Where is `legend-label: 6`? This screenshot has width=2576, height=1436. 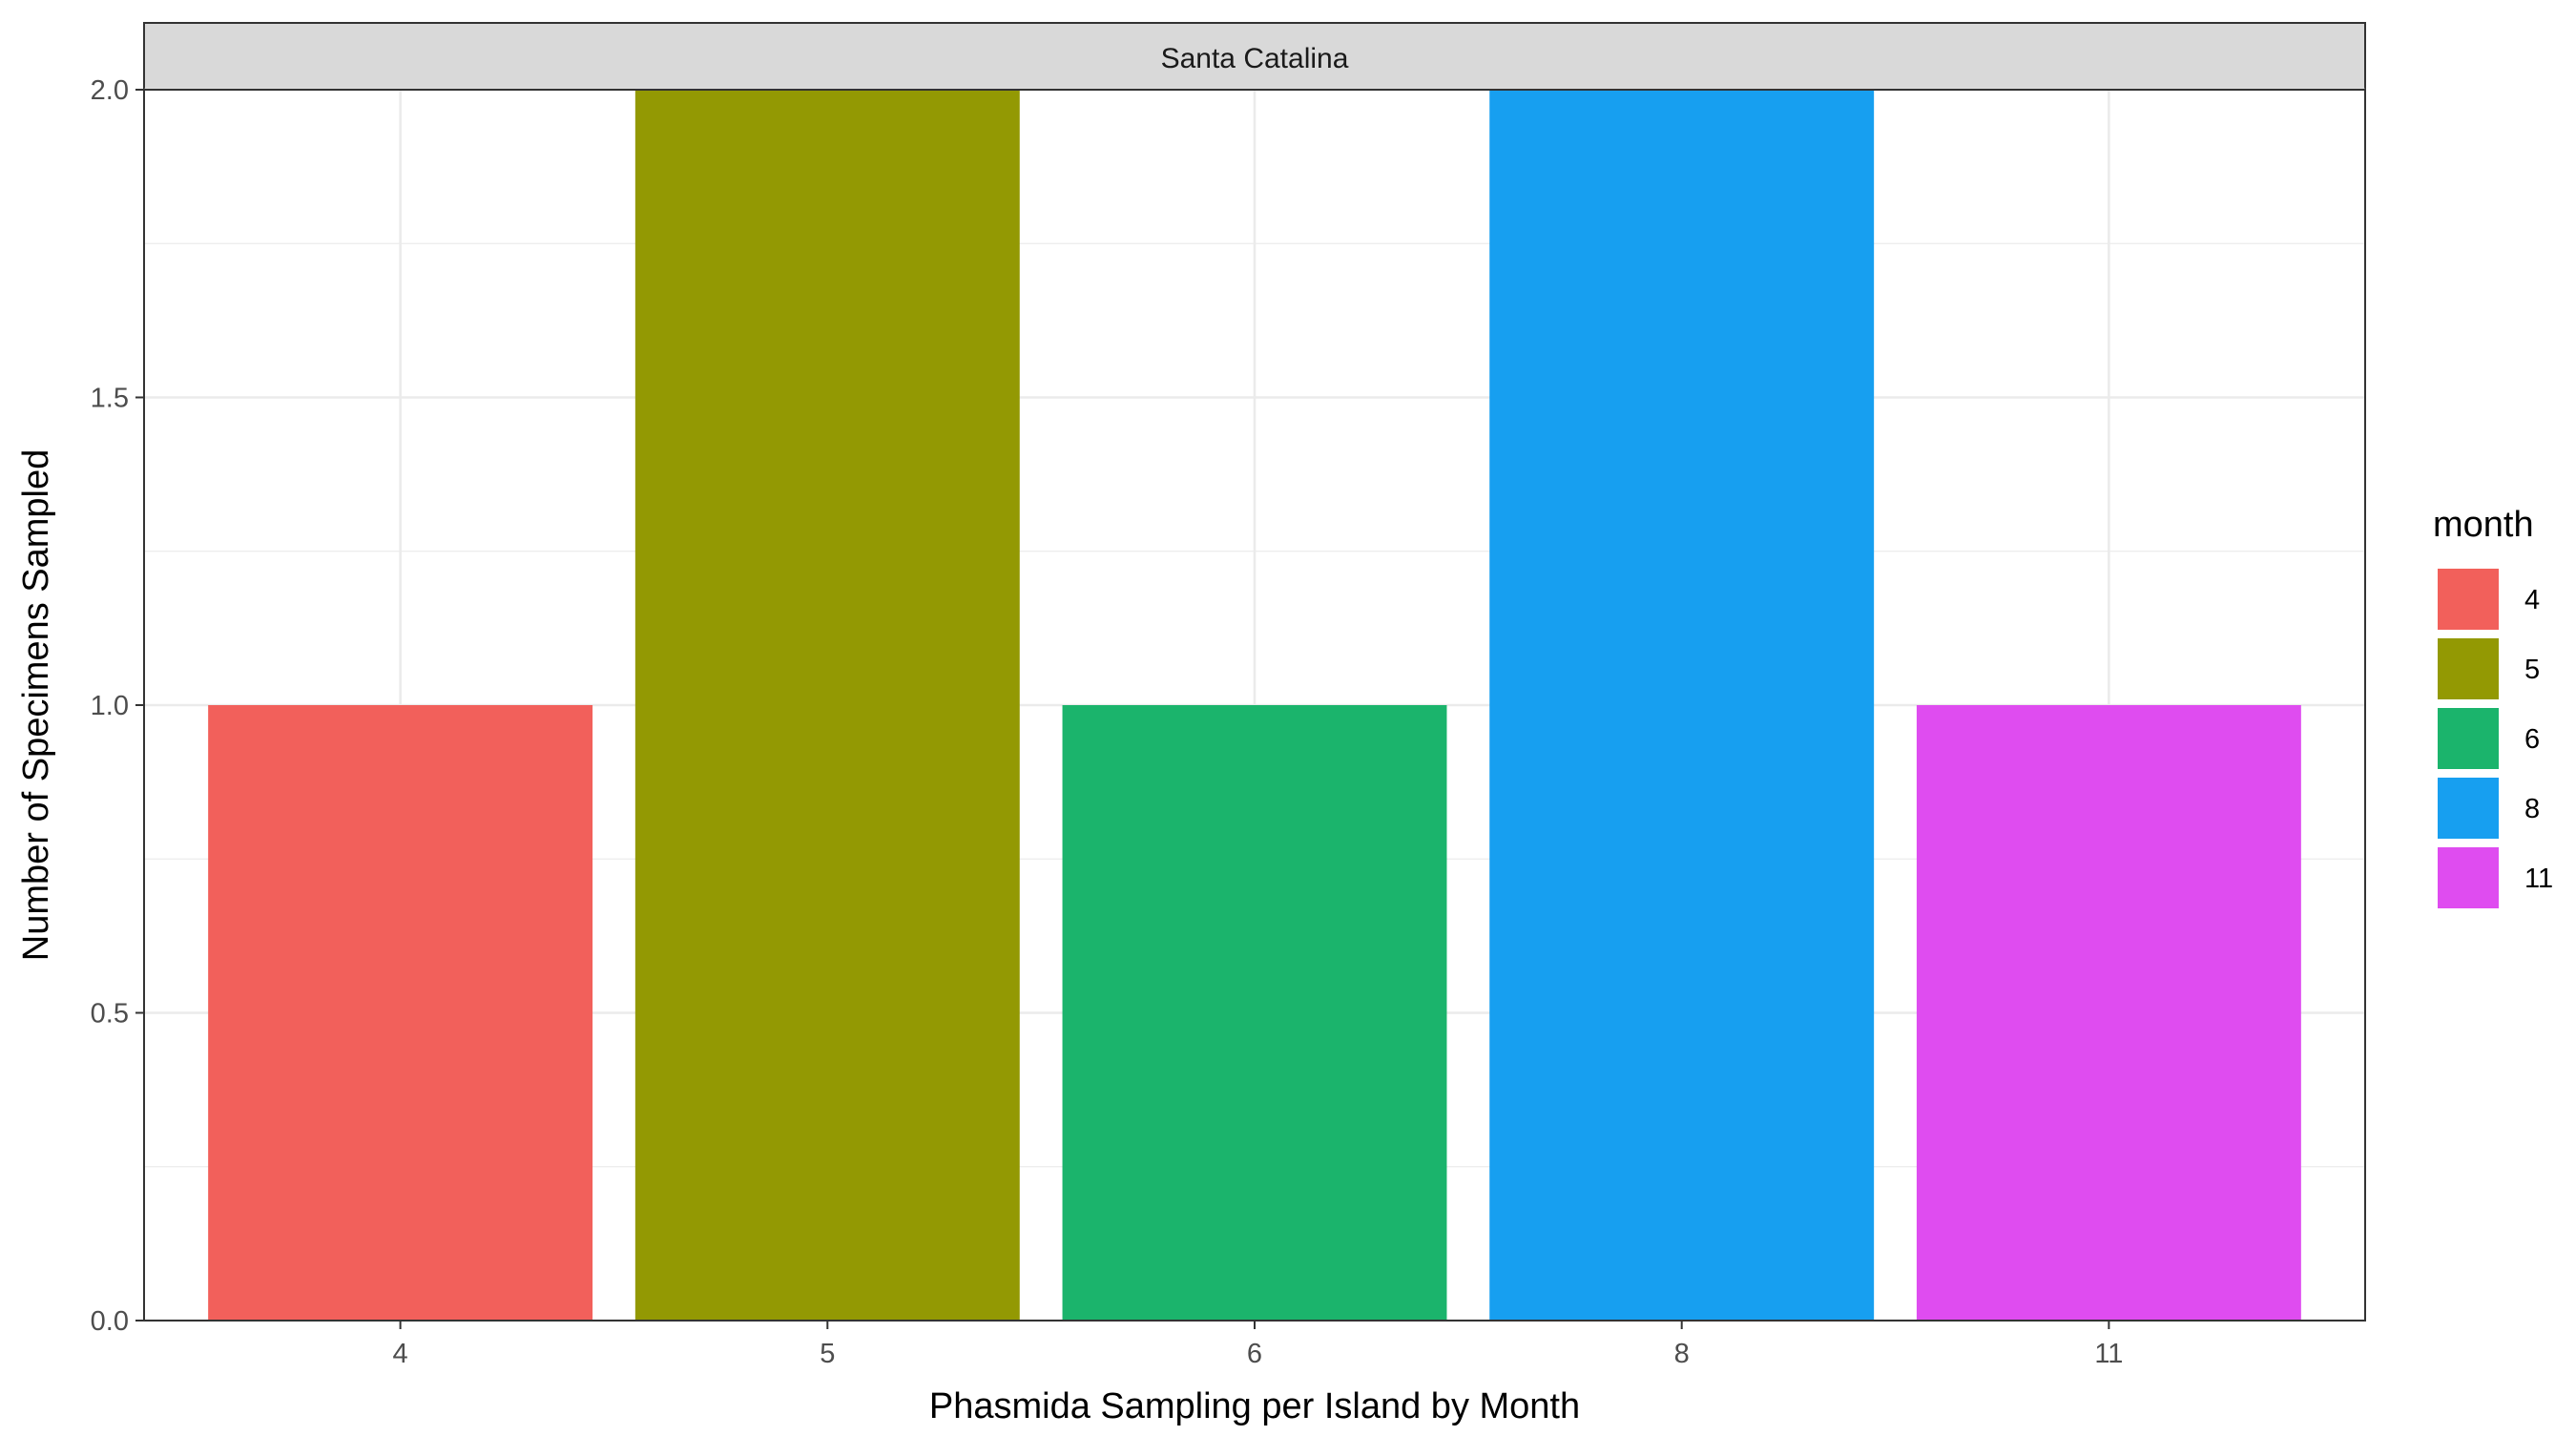
legend-label: 6 is located at coordinates (2532, 739).